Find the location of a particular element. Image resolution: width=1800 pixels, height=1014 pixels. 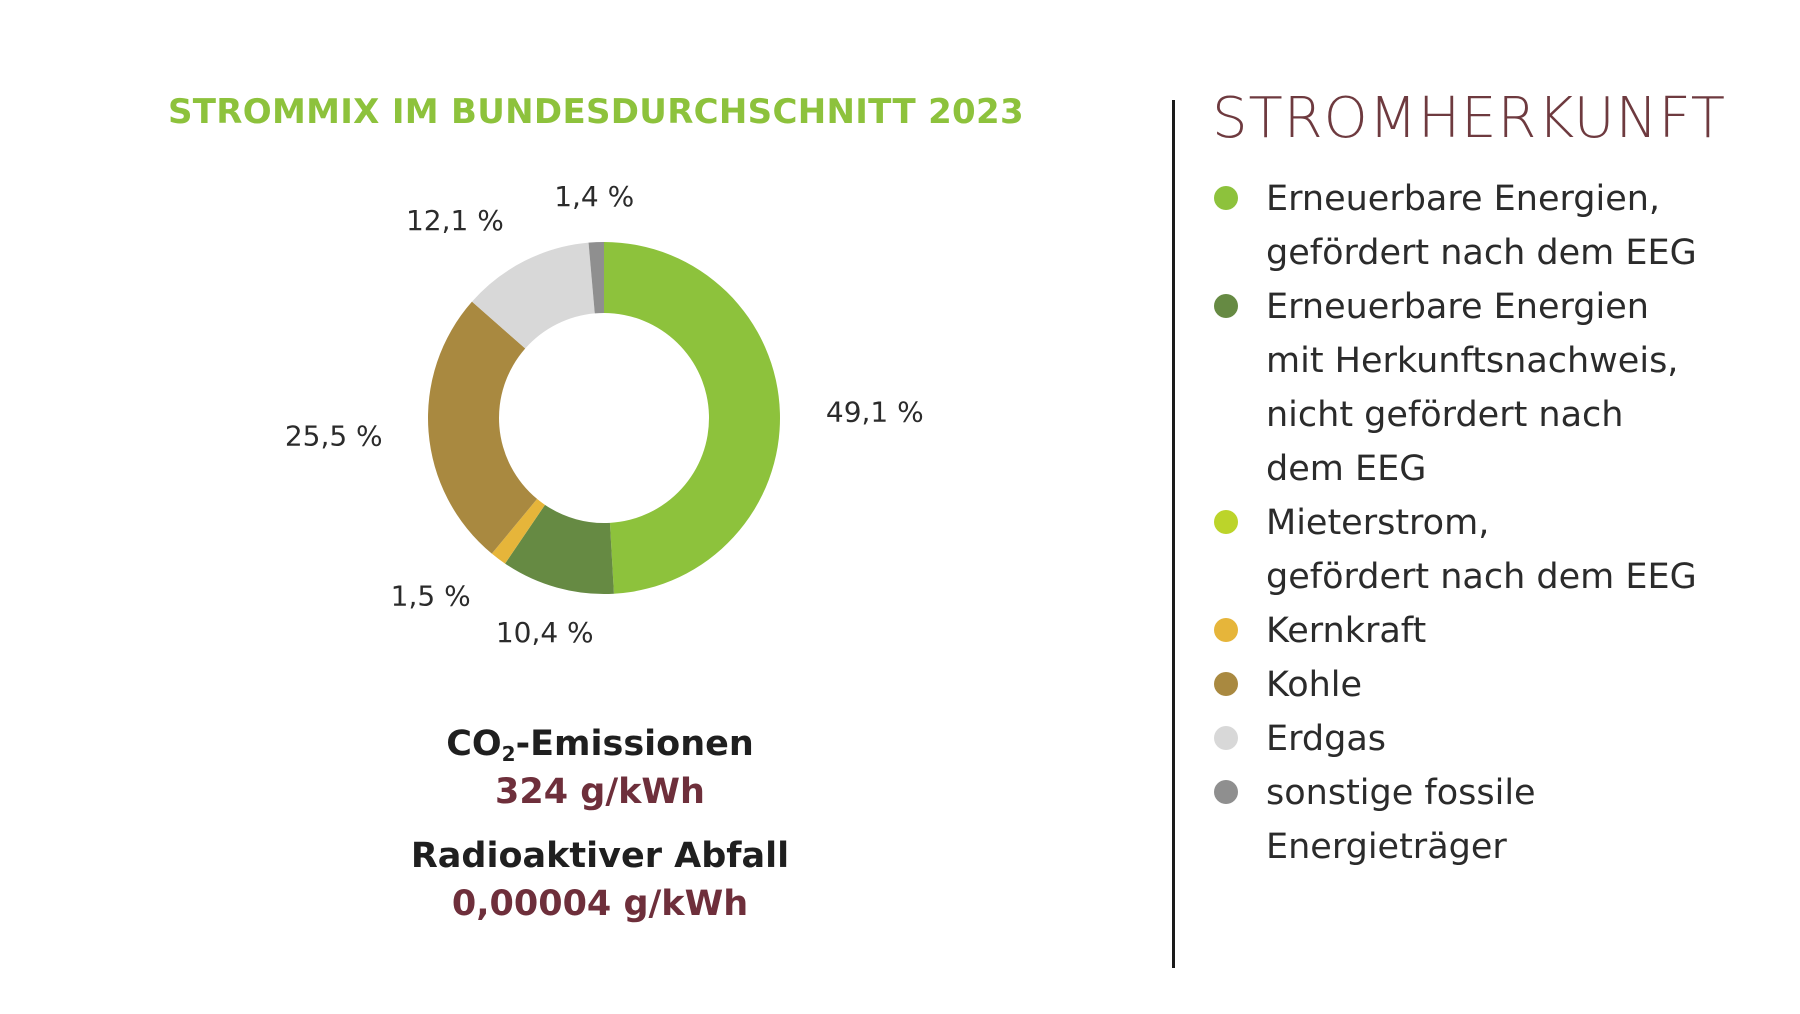

slice-value-label: 1,5 % is located at coordinates (431, 596).